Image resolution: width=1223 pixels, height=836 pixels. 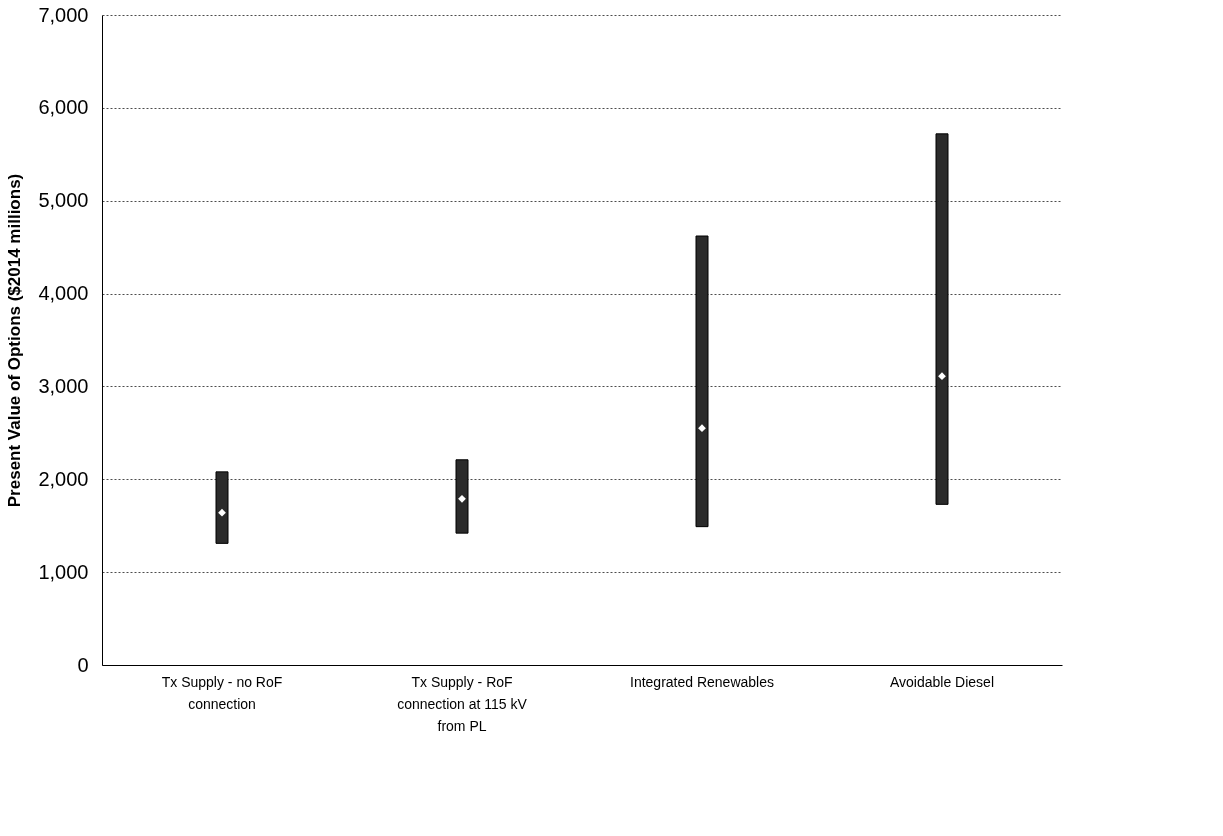 I want to click on y-axis-title: Present Value of Options ($2014 millions), so click(x=15, y=340).